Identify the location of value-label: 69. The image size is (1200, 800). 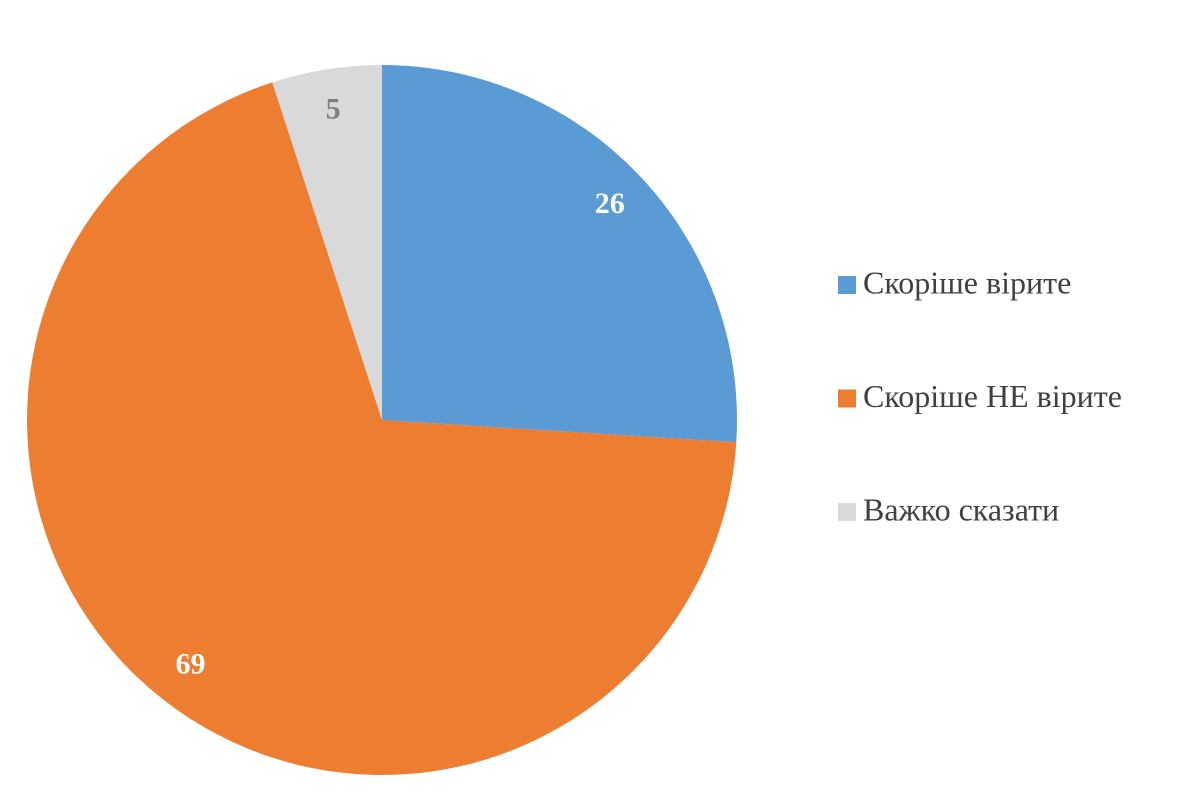
(191, 664).